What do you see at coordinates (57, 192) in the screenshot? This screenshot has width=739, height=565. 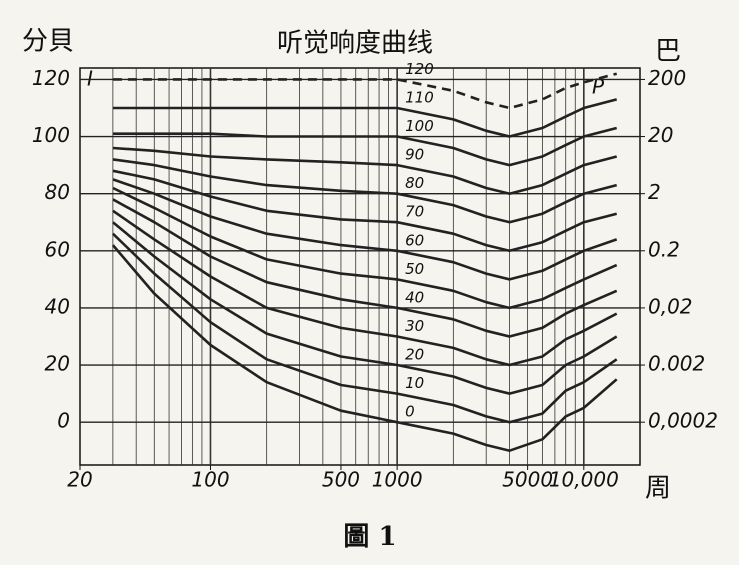 I see `y-tick-label: 80` at bounding box center [57, 192].